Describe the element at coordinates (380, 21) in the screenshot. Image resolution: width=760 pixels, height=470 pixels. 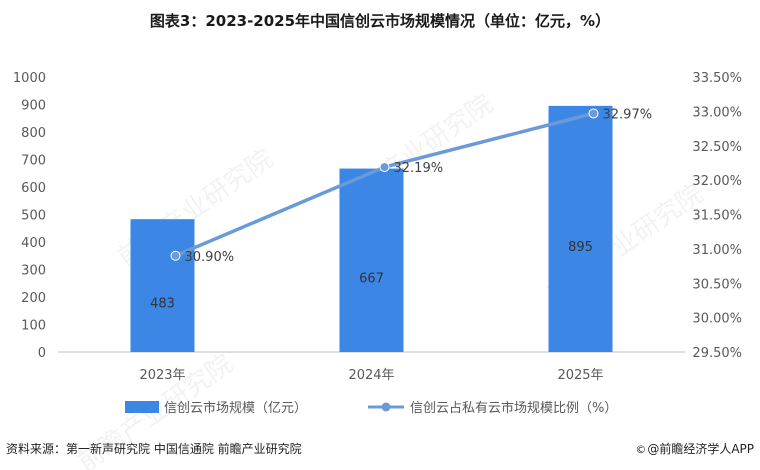
I see `chart-title: 图表3：2023-2025年中国信创云市场规模情况（单位：亿元，%）` at that location.